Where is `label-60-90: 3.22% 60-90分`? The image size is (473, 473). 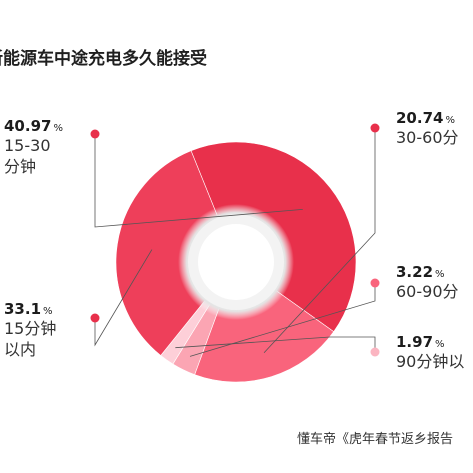 label-60-90: 3.22% 60-90分 is located at coordinates (427, 282).